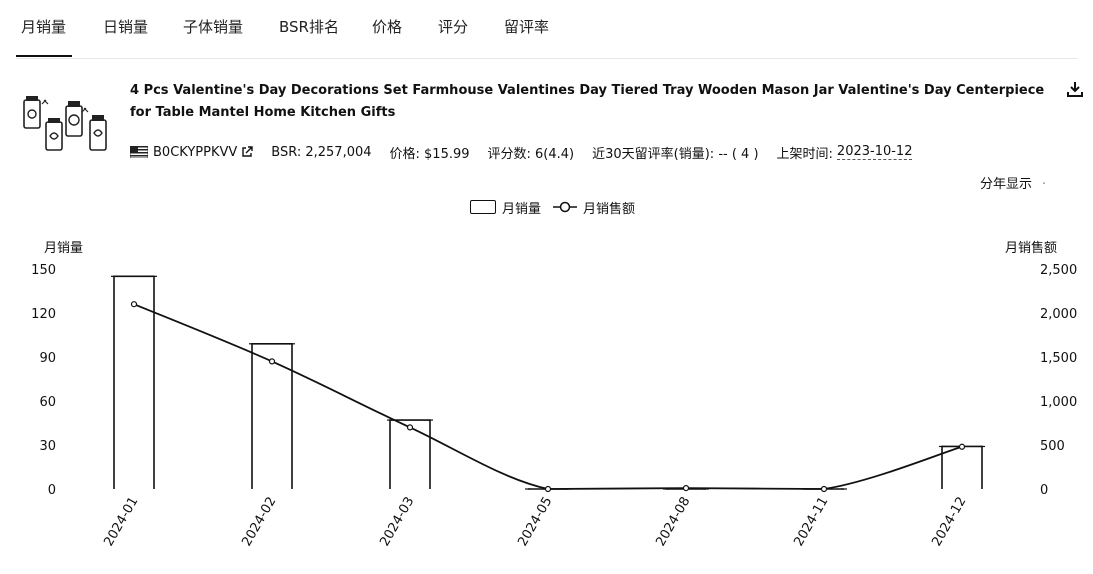 The height and width of the screenshot is (574, 1093). I want to click on rating-value: 评分数: 6(4.4), so click(531, 154).